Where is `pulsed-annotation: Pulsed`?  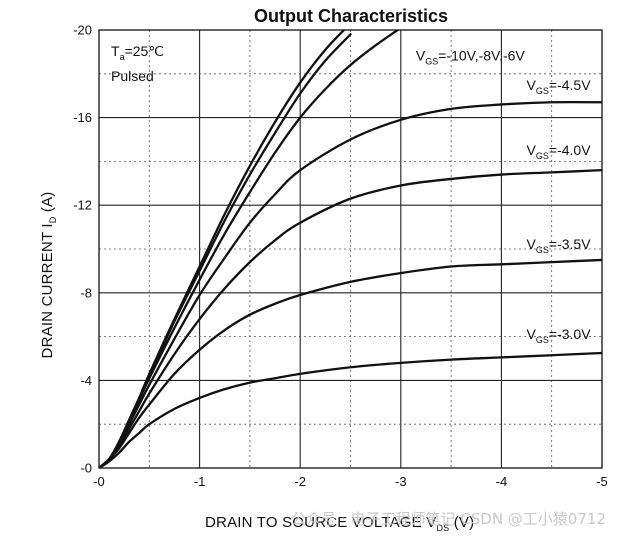
pulsed-annotation: Pulsed is located at coordinates (132, 76).